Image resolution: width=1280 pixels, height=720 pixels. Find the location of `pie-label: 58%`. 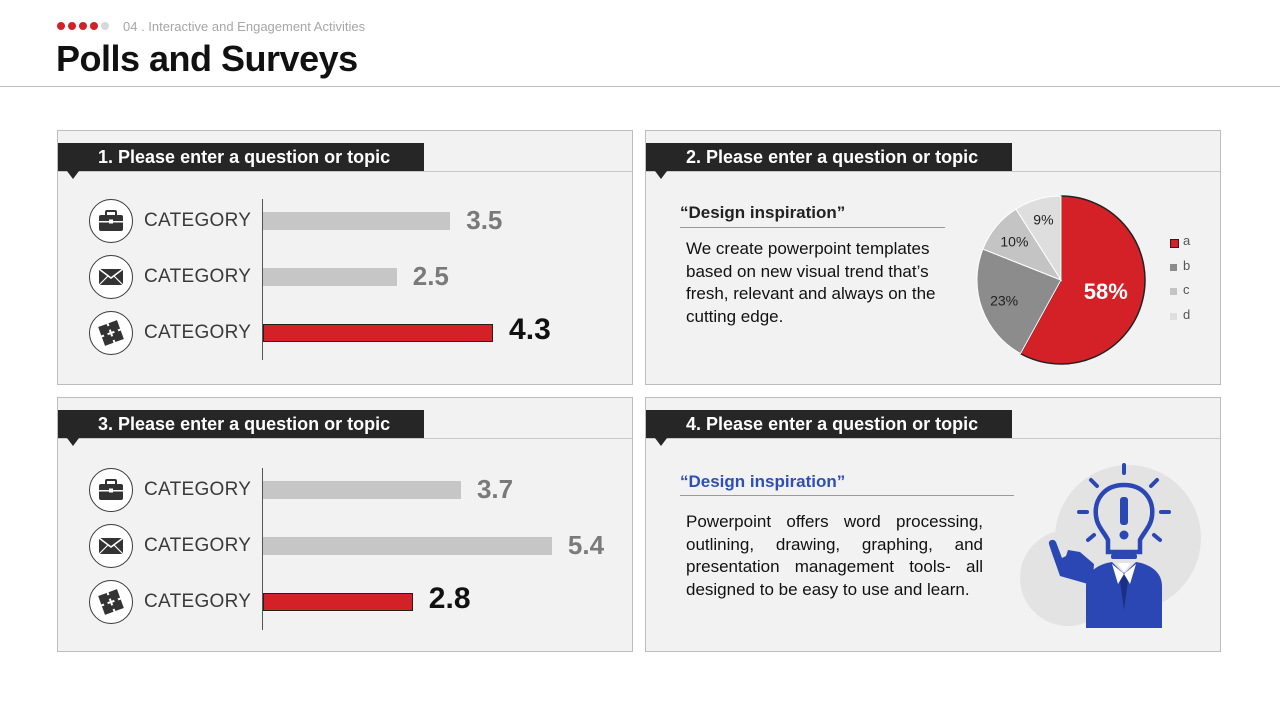

pie-label: 58% is located at coordinates (1106, 291).